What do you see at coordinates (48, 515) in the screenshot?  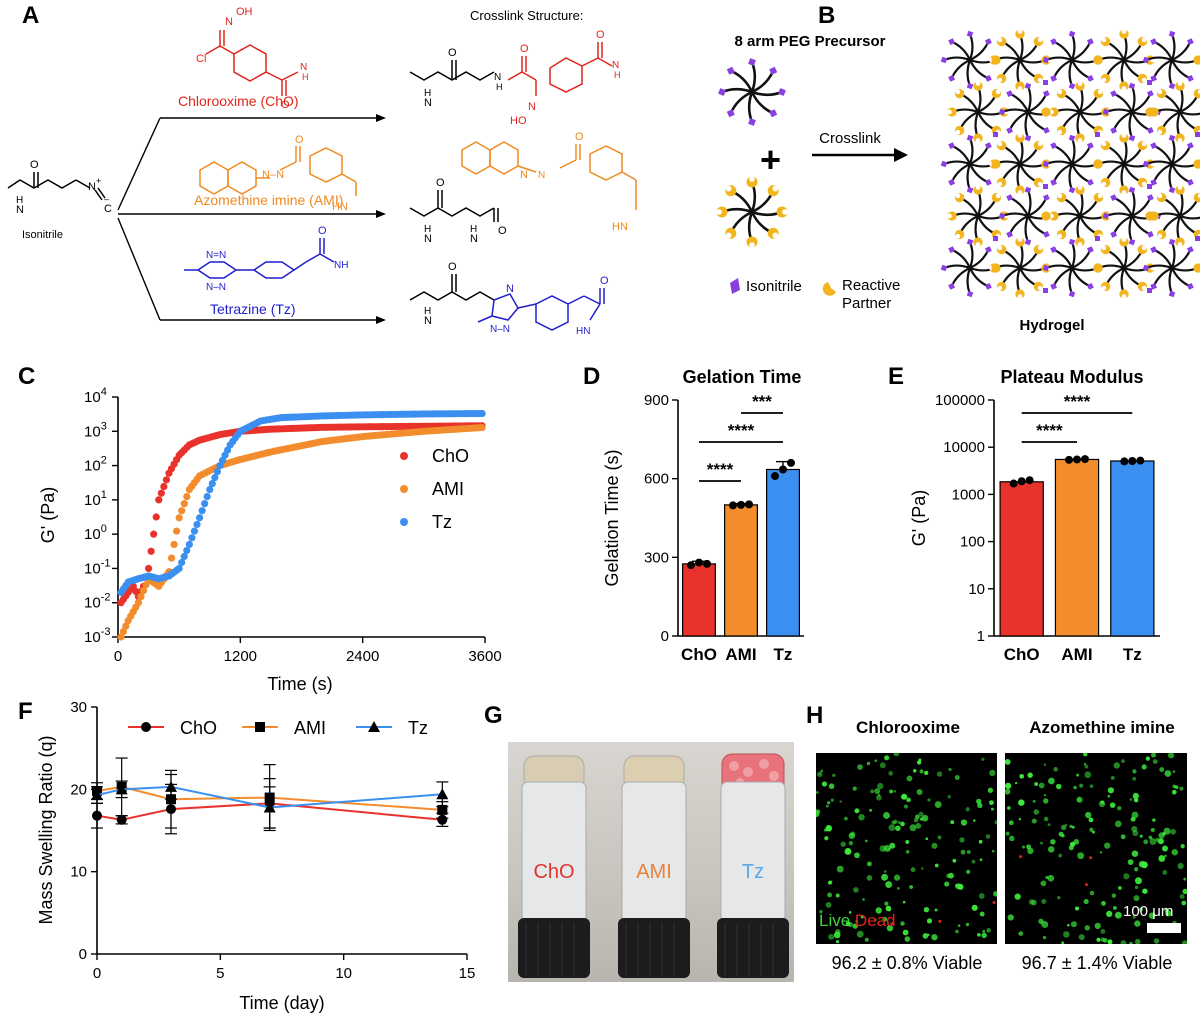 I see `c-y-axis-label: G' (Pa)` at bounding box center [48, 515].